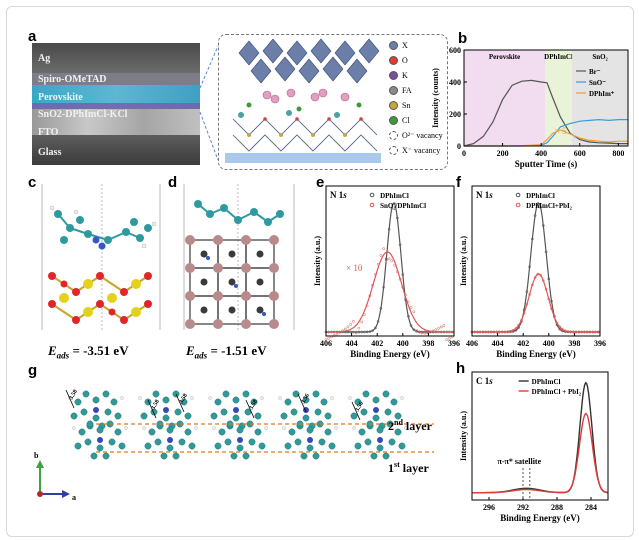  What do you see at coordinates (303, 100) in the screenshot?
I see `schematic-structure` at bounding box center [303, 100].